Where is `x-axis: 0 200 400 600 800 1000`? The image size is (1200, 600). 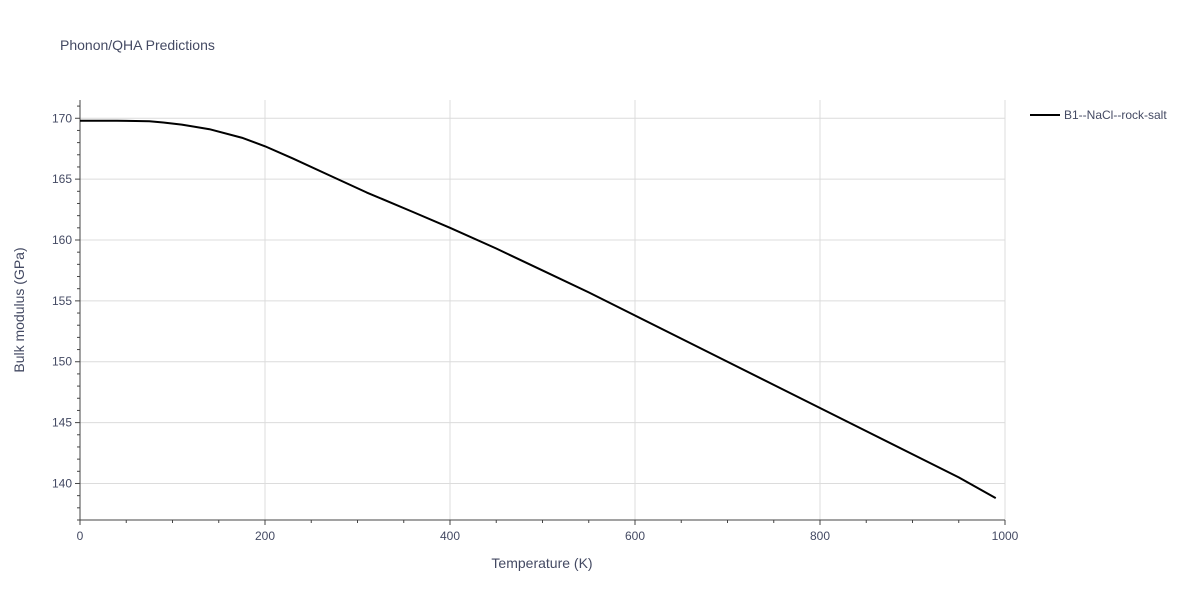
x-axis: 0 200 400 600 800 1000 is located at coordinates (548, 531).